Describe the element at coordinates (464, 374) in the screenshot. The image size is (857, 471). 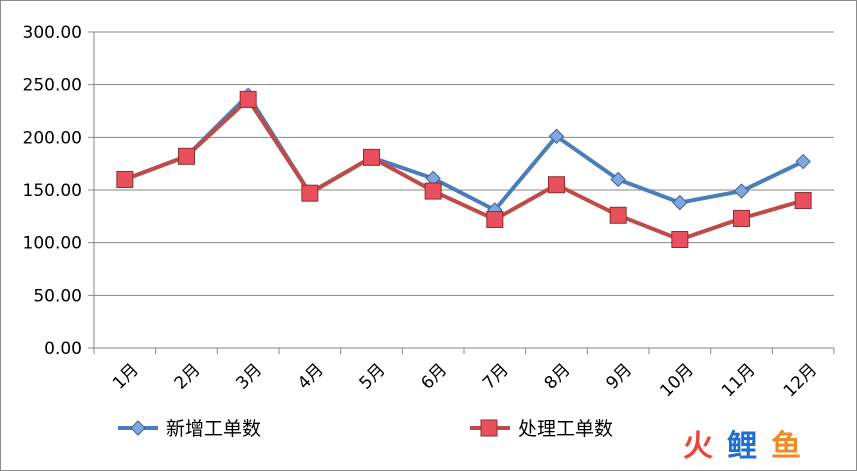
I see `x-axis-ticks: 1月 2月 3月 4月 5月 6月 7月 8月 9月 10月 11月 12月` at that location.